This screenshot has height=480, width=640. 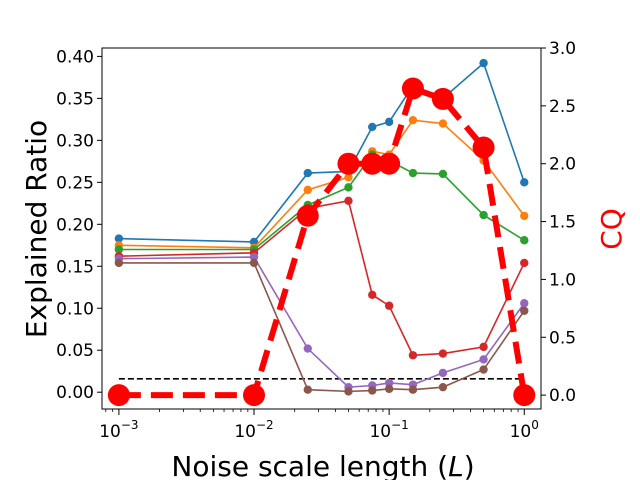 What do you see at coordinates (611, 229) in the screenshot?
I see `y2-axis-label: CQ` at bounding box center [611, 229].